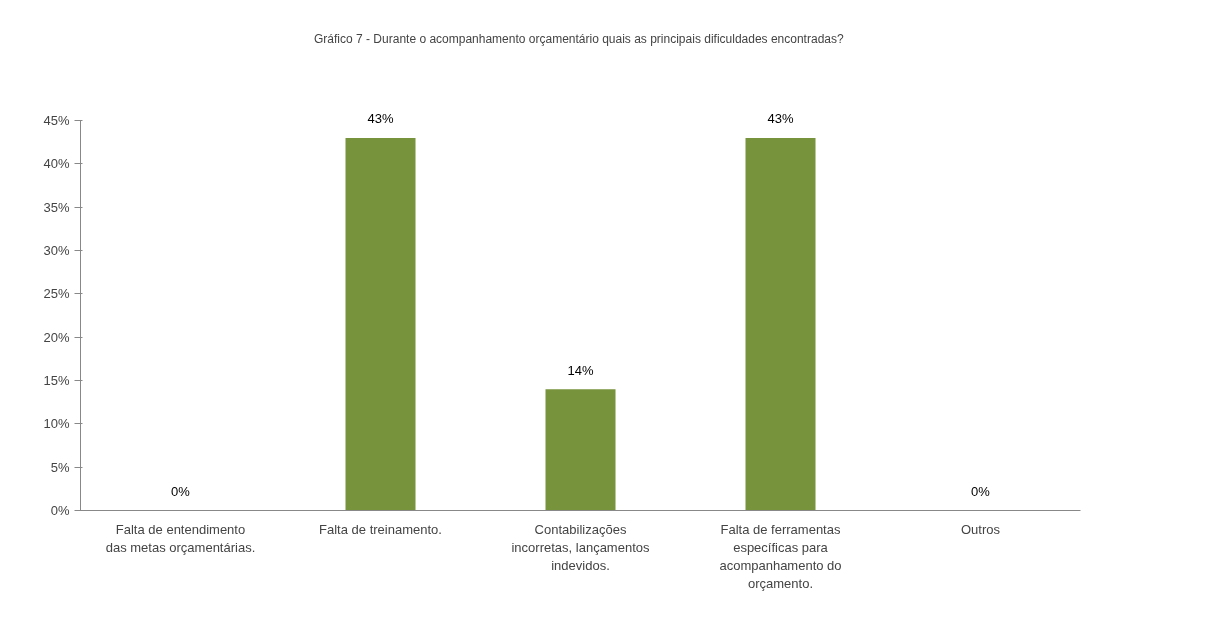 This screenshot has height=627, width=1209. What do you see at coordinates (380, 529) in the screenshot?
I see `x-tick-label: Falta de treinamento.` at bounding box center [380, 529].